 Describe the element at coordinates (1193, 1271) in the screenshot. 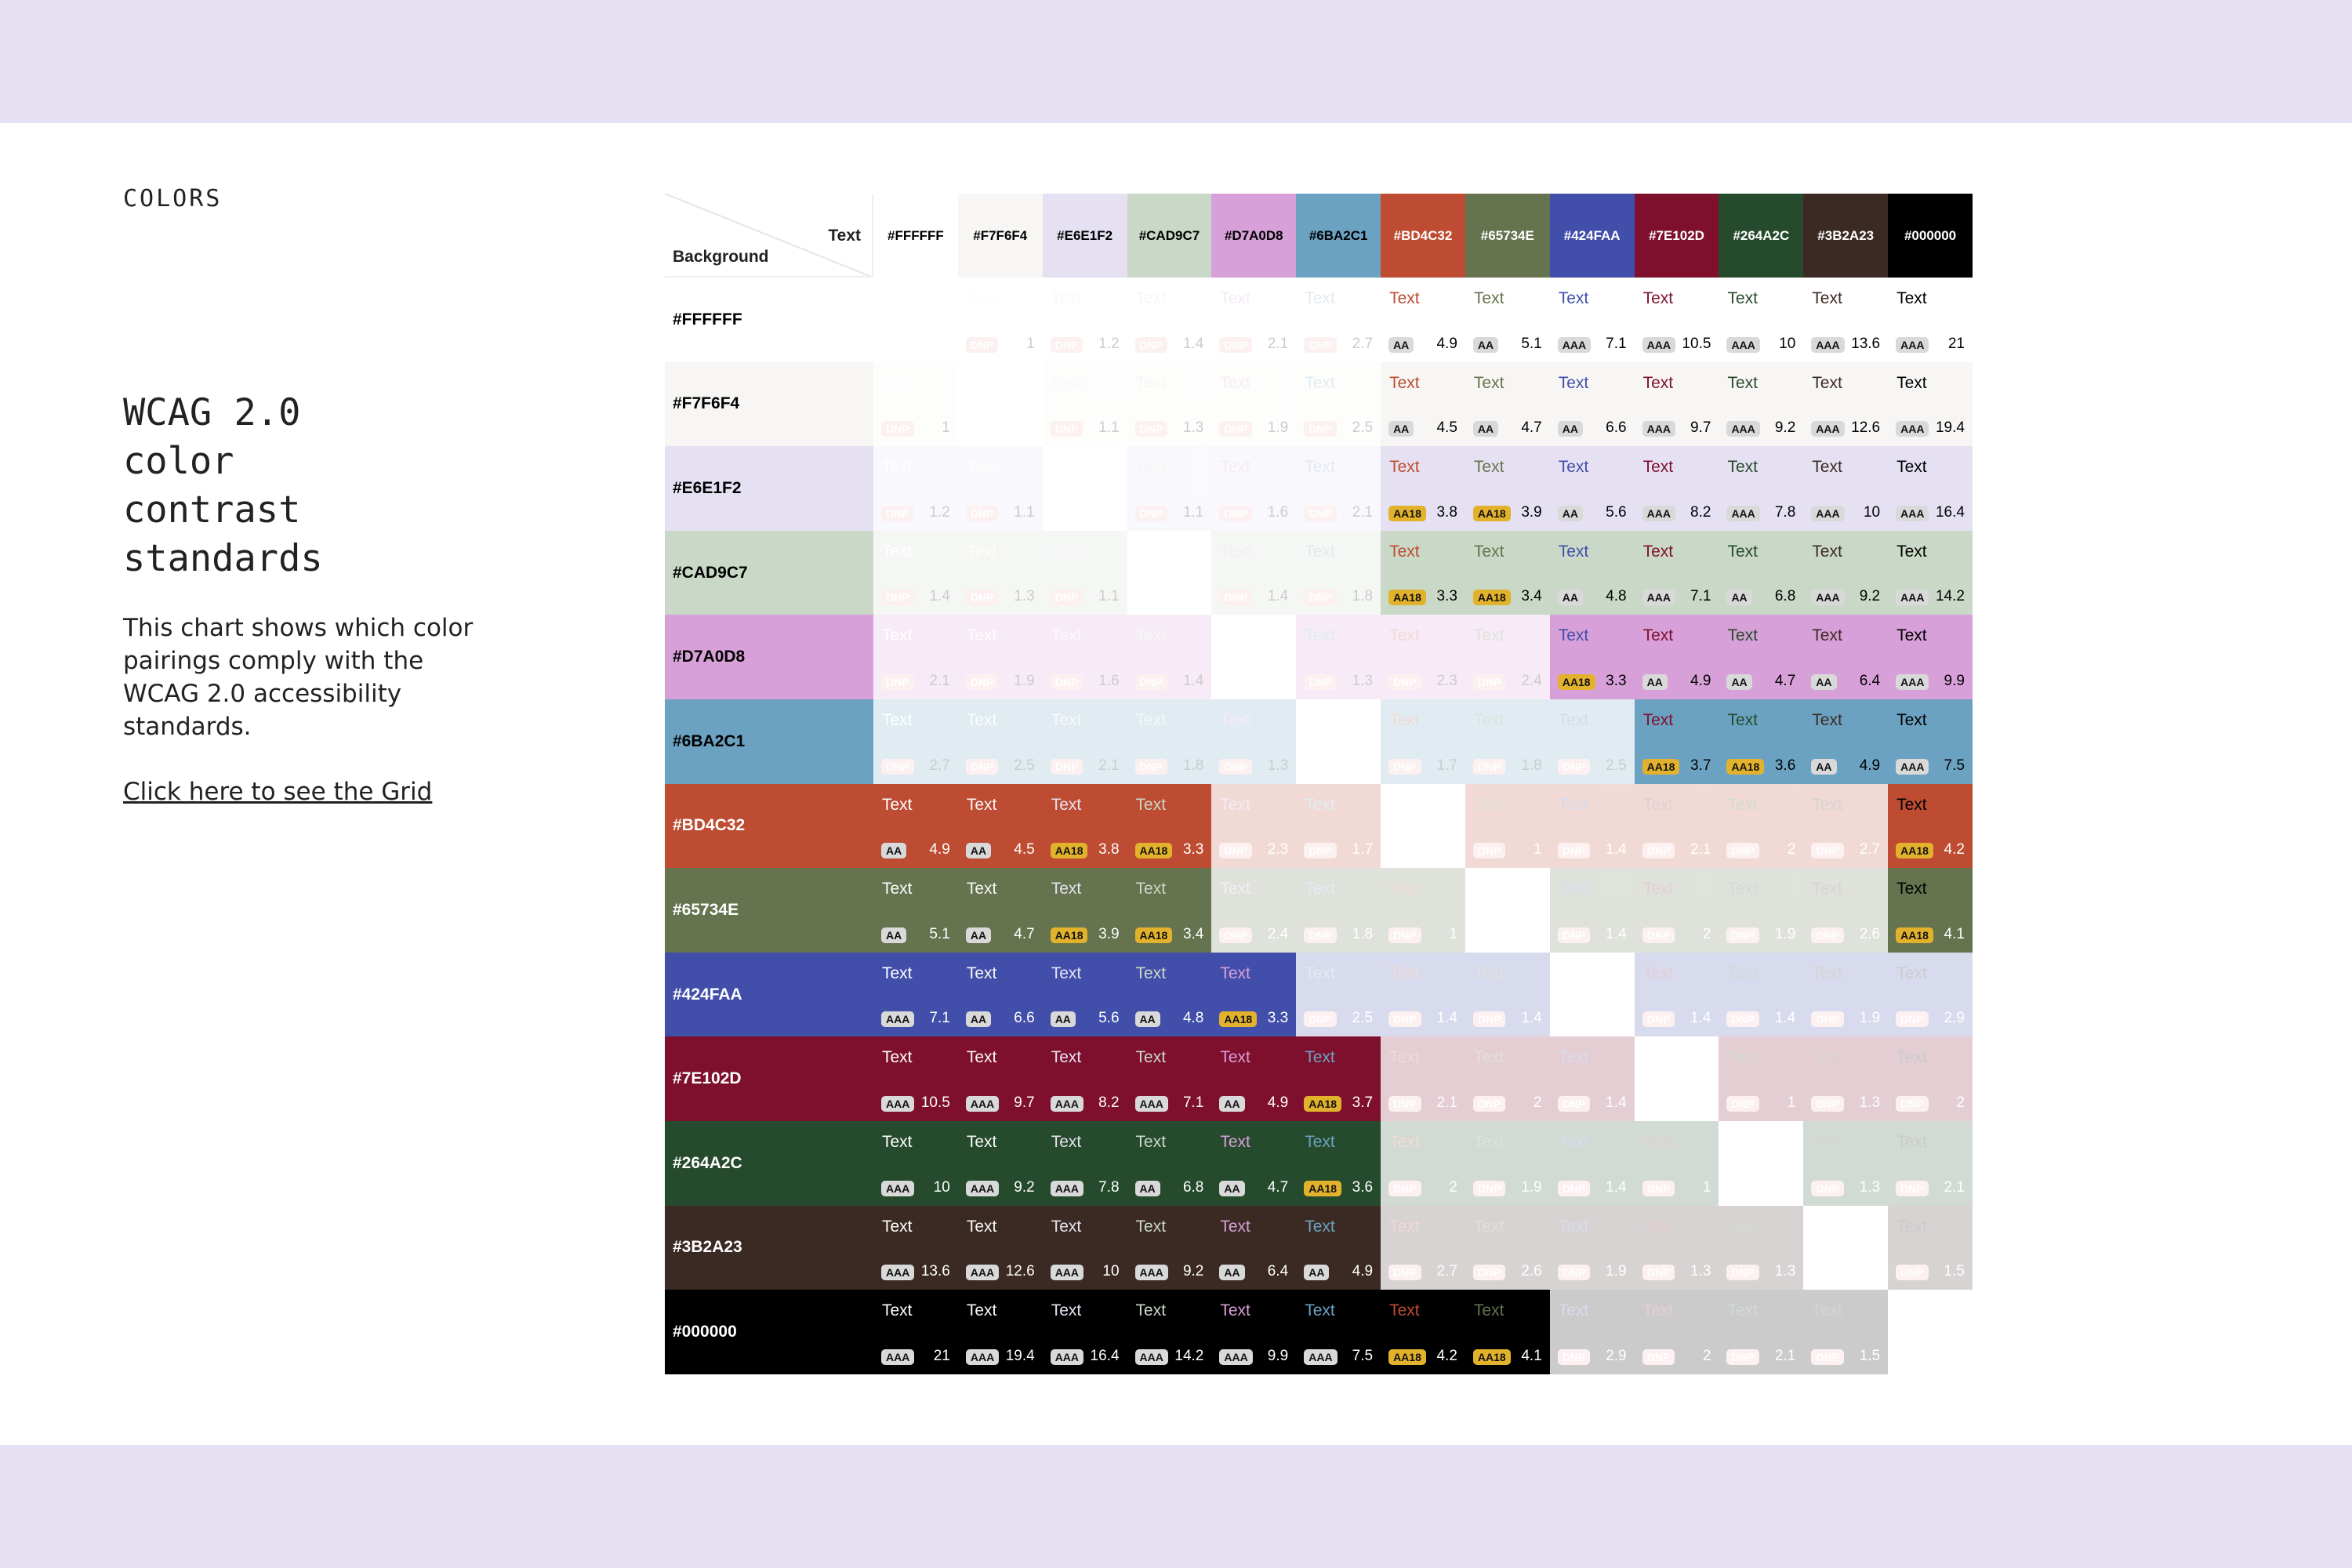

I see `contrast-ratio: 9.2` at that location.